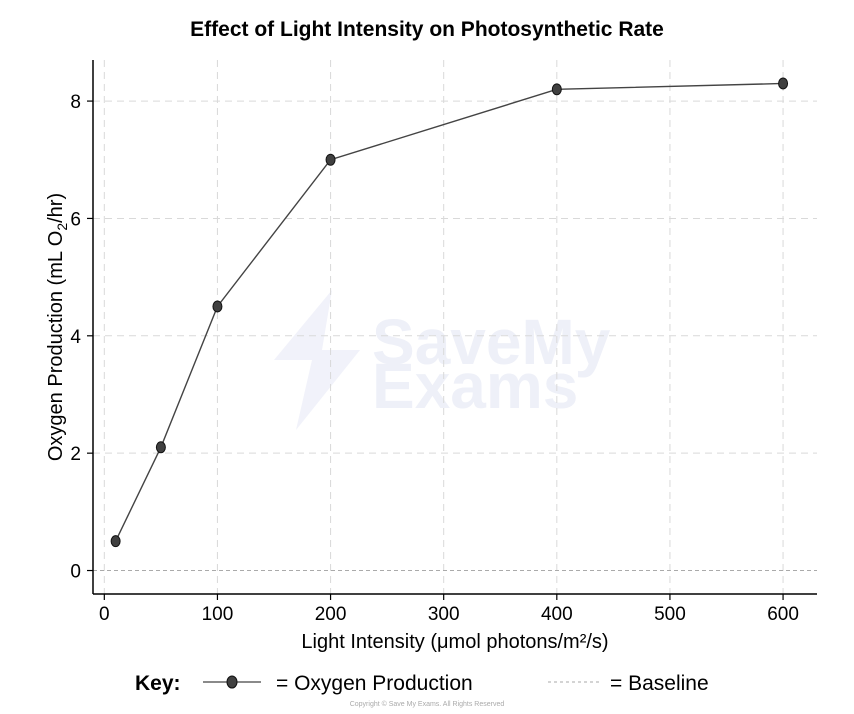 Image resolution: width=854 pixels, height=714 pixels. Describe the element at coordinates (475, 386) in the screenshot. I see `watermark-line2: Exams` at that location.